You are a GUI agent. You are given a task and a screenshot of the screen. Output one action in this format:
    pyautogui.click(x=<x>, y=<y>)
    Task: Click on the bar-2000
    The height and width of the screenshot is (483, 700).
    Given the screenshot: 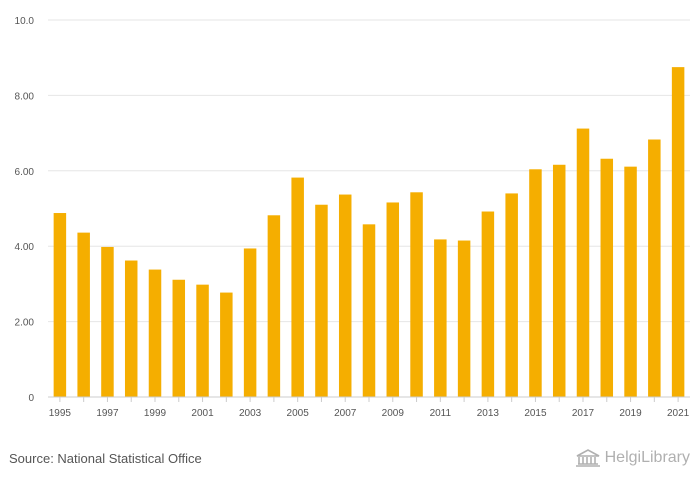 What is the action you would take?
    pyautogui.click(x=179, y=338)
    